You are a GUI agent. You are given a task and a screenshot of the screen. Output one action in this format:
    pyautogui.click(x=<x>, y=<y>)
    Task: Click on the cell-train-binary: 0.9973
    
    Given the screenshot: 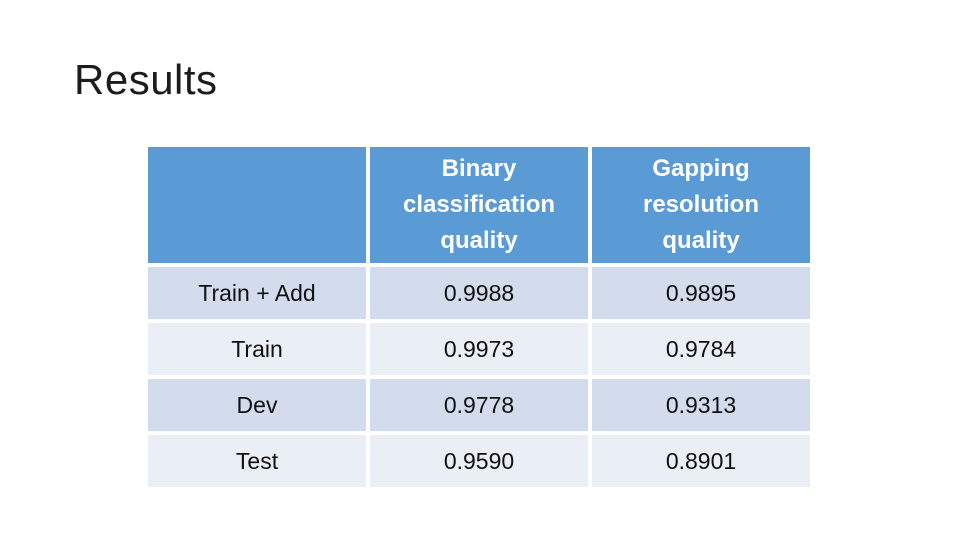 What is the action you would take?
    pyautogui.click(x=479, y=349)
    